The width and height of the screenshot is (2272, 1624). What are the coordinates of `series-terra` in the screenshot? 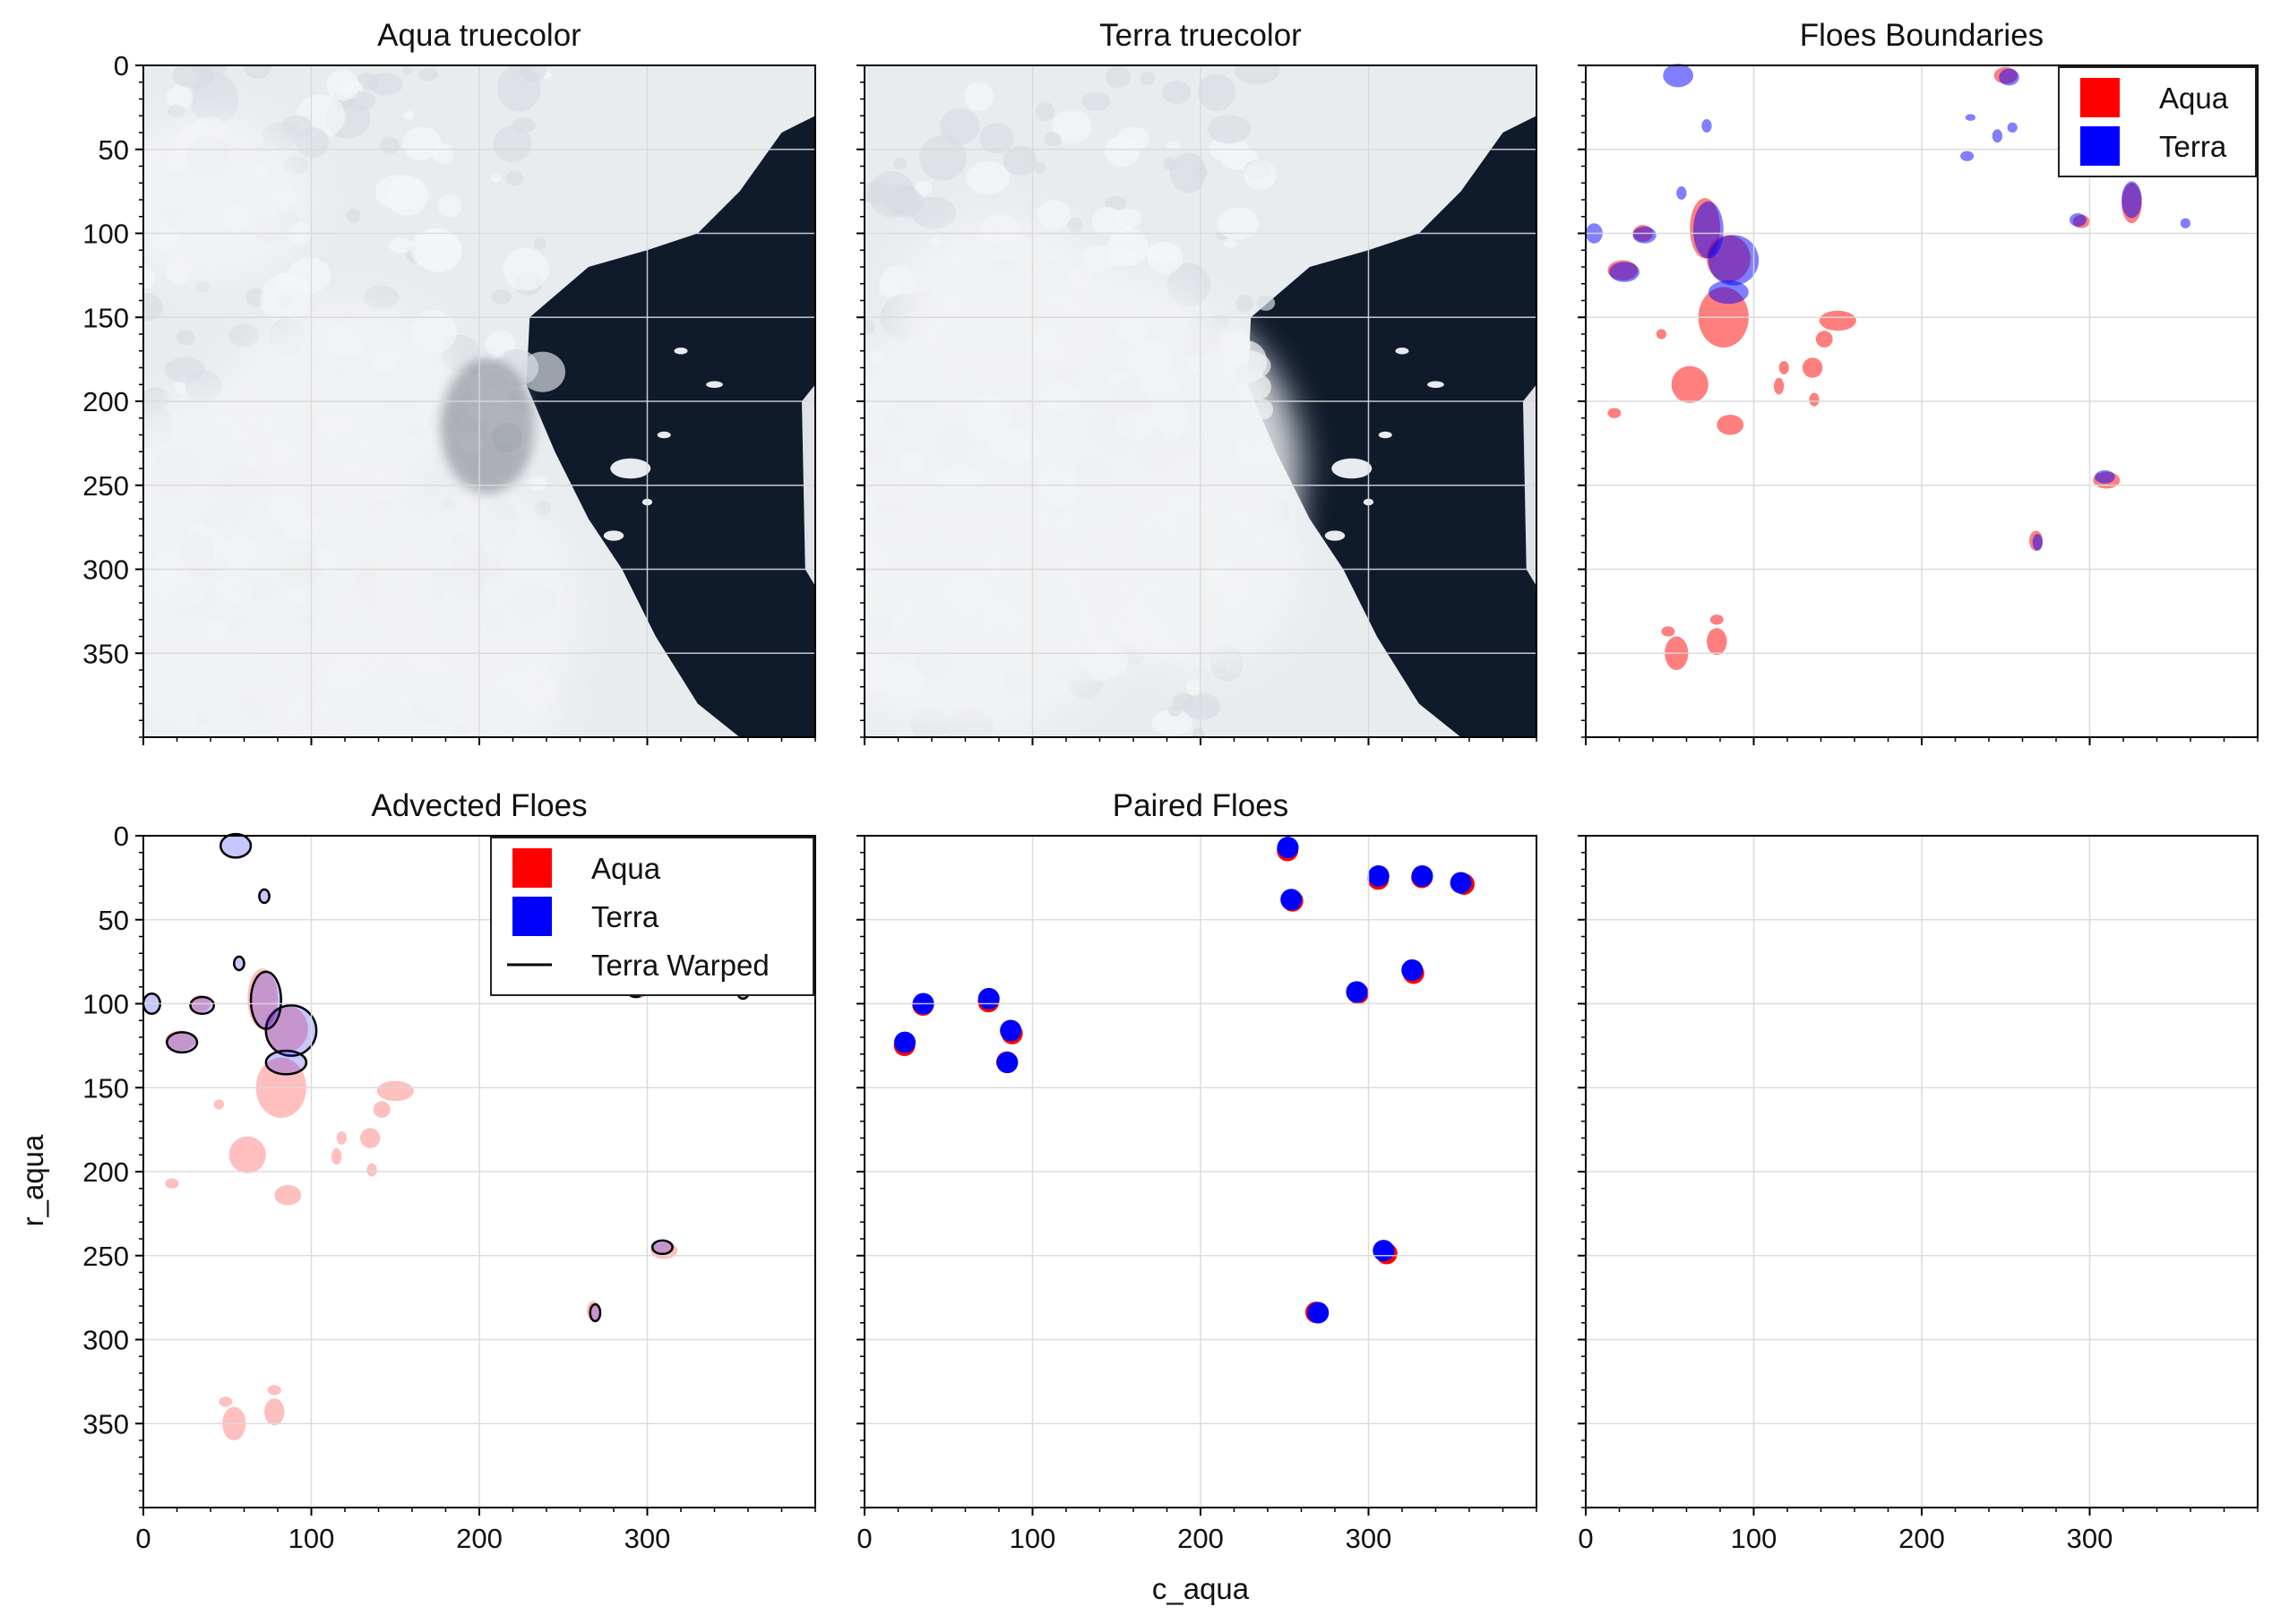 It's located at (1183, 1080).